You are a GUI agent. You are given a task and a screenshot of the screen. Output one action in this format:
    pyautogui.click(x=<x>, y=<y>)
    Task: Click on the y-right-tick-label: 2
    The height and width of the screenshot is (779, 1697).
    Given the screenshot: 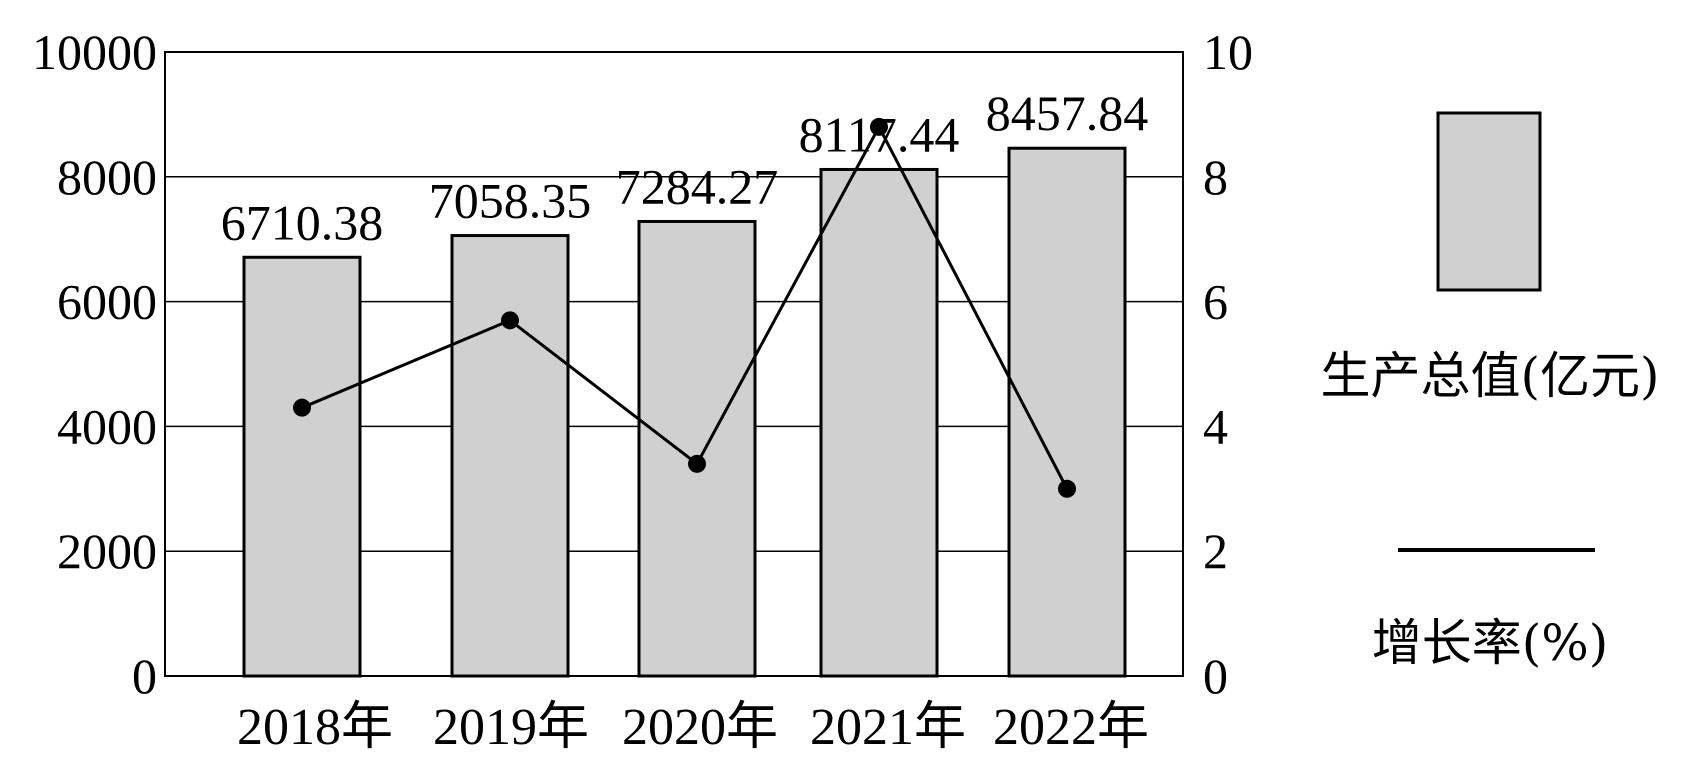 What is the action you would take?
    pyautogui.click(x=1215, y=551)
    